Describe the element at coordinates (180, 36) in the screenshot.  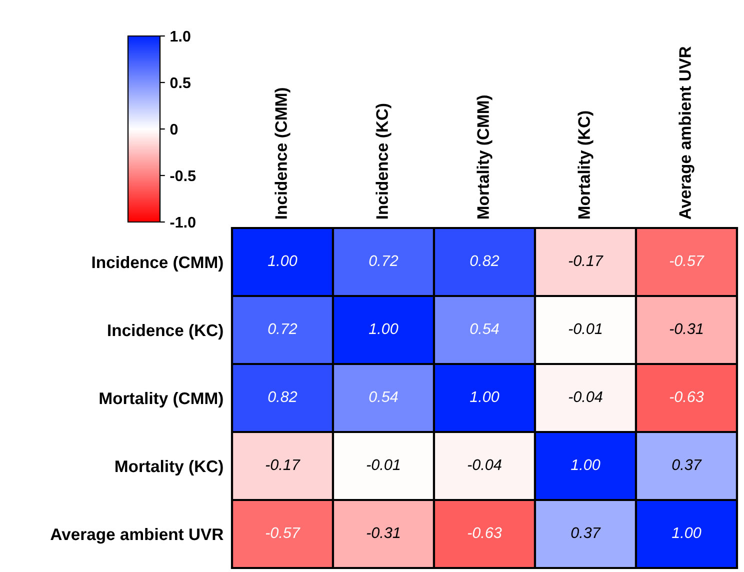
I see `color-bar-label: 1.0` at that location.